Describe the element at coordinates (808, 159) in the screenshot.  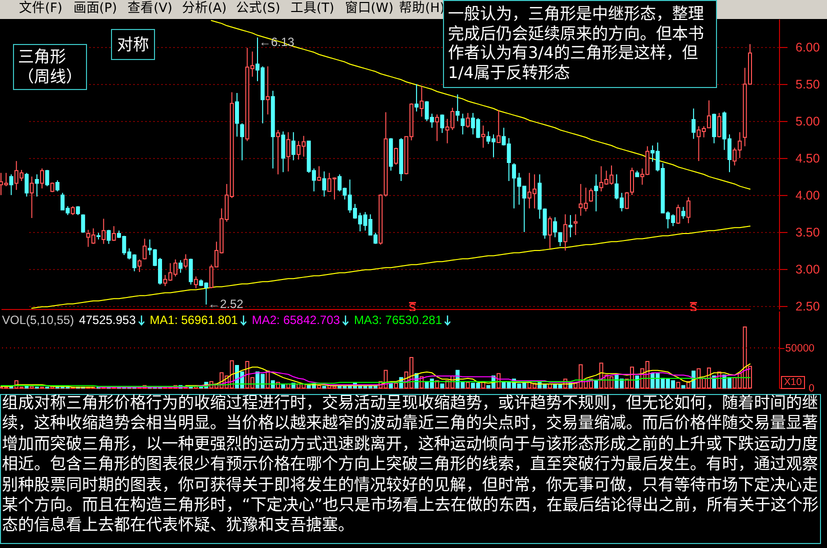
I see `y-tick-label: 4.50` at that location.